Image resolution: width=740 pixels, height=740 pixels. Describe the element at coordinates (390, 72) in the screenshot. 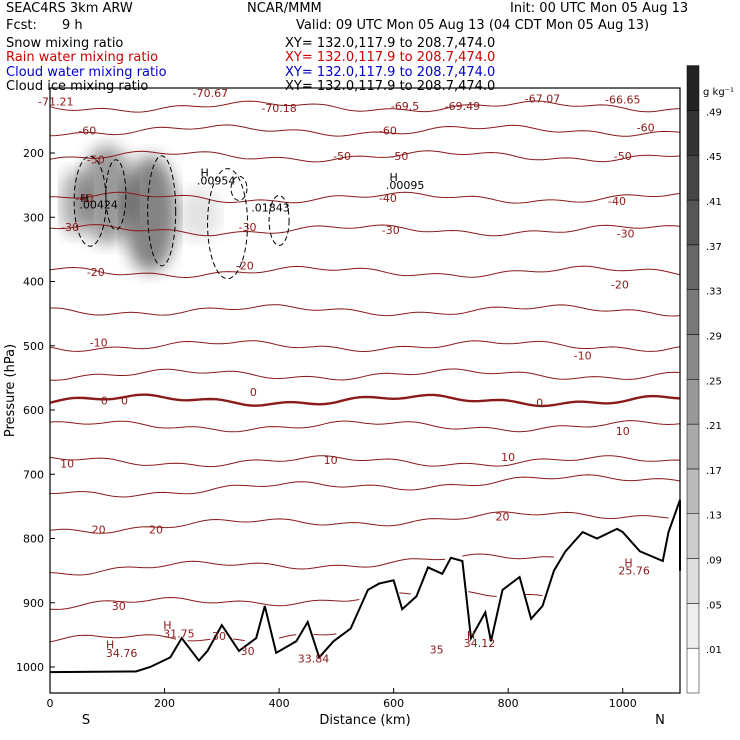

I see `field-xy-cloud-water: XY= 132.0,117.9 to 208.7,474.0` at that location.